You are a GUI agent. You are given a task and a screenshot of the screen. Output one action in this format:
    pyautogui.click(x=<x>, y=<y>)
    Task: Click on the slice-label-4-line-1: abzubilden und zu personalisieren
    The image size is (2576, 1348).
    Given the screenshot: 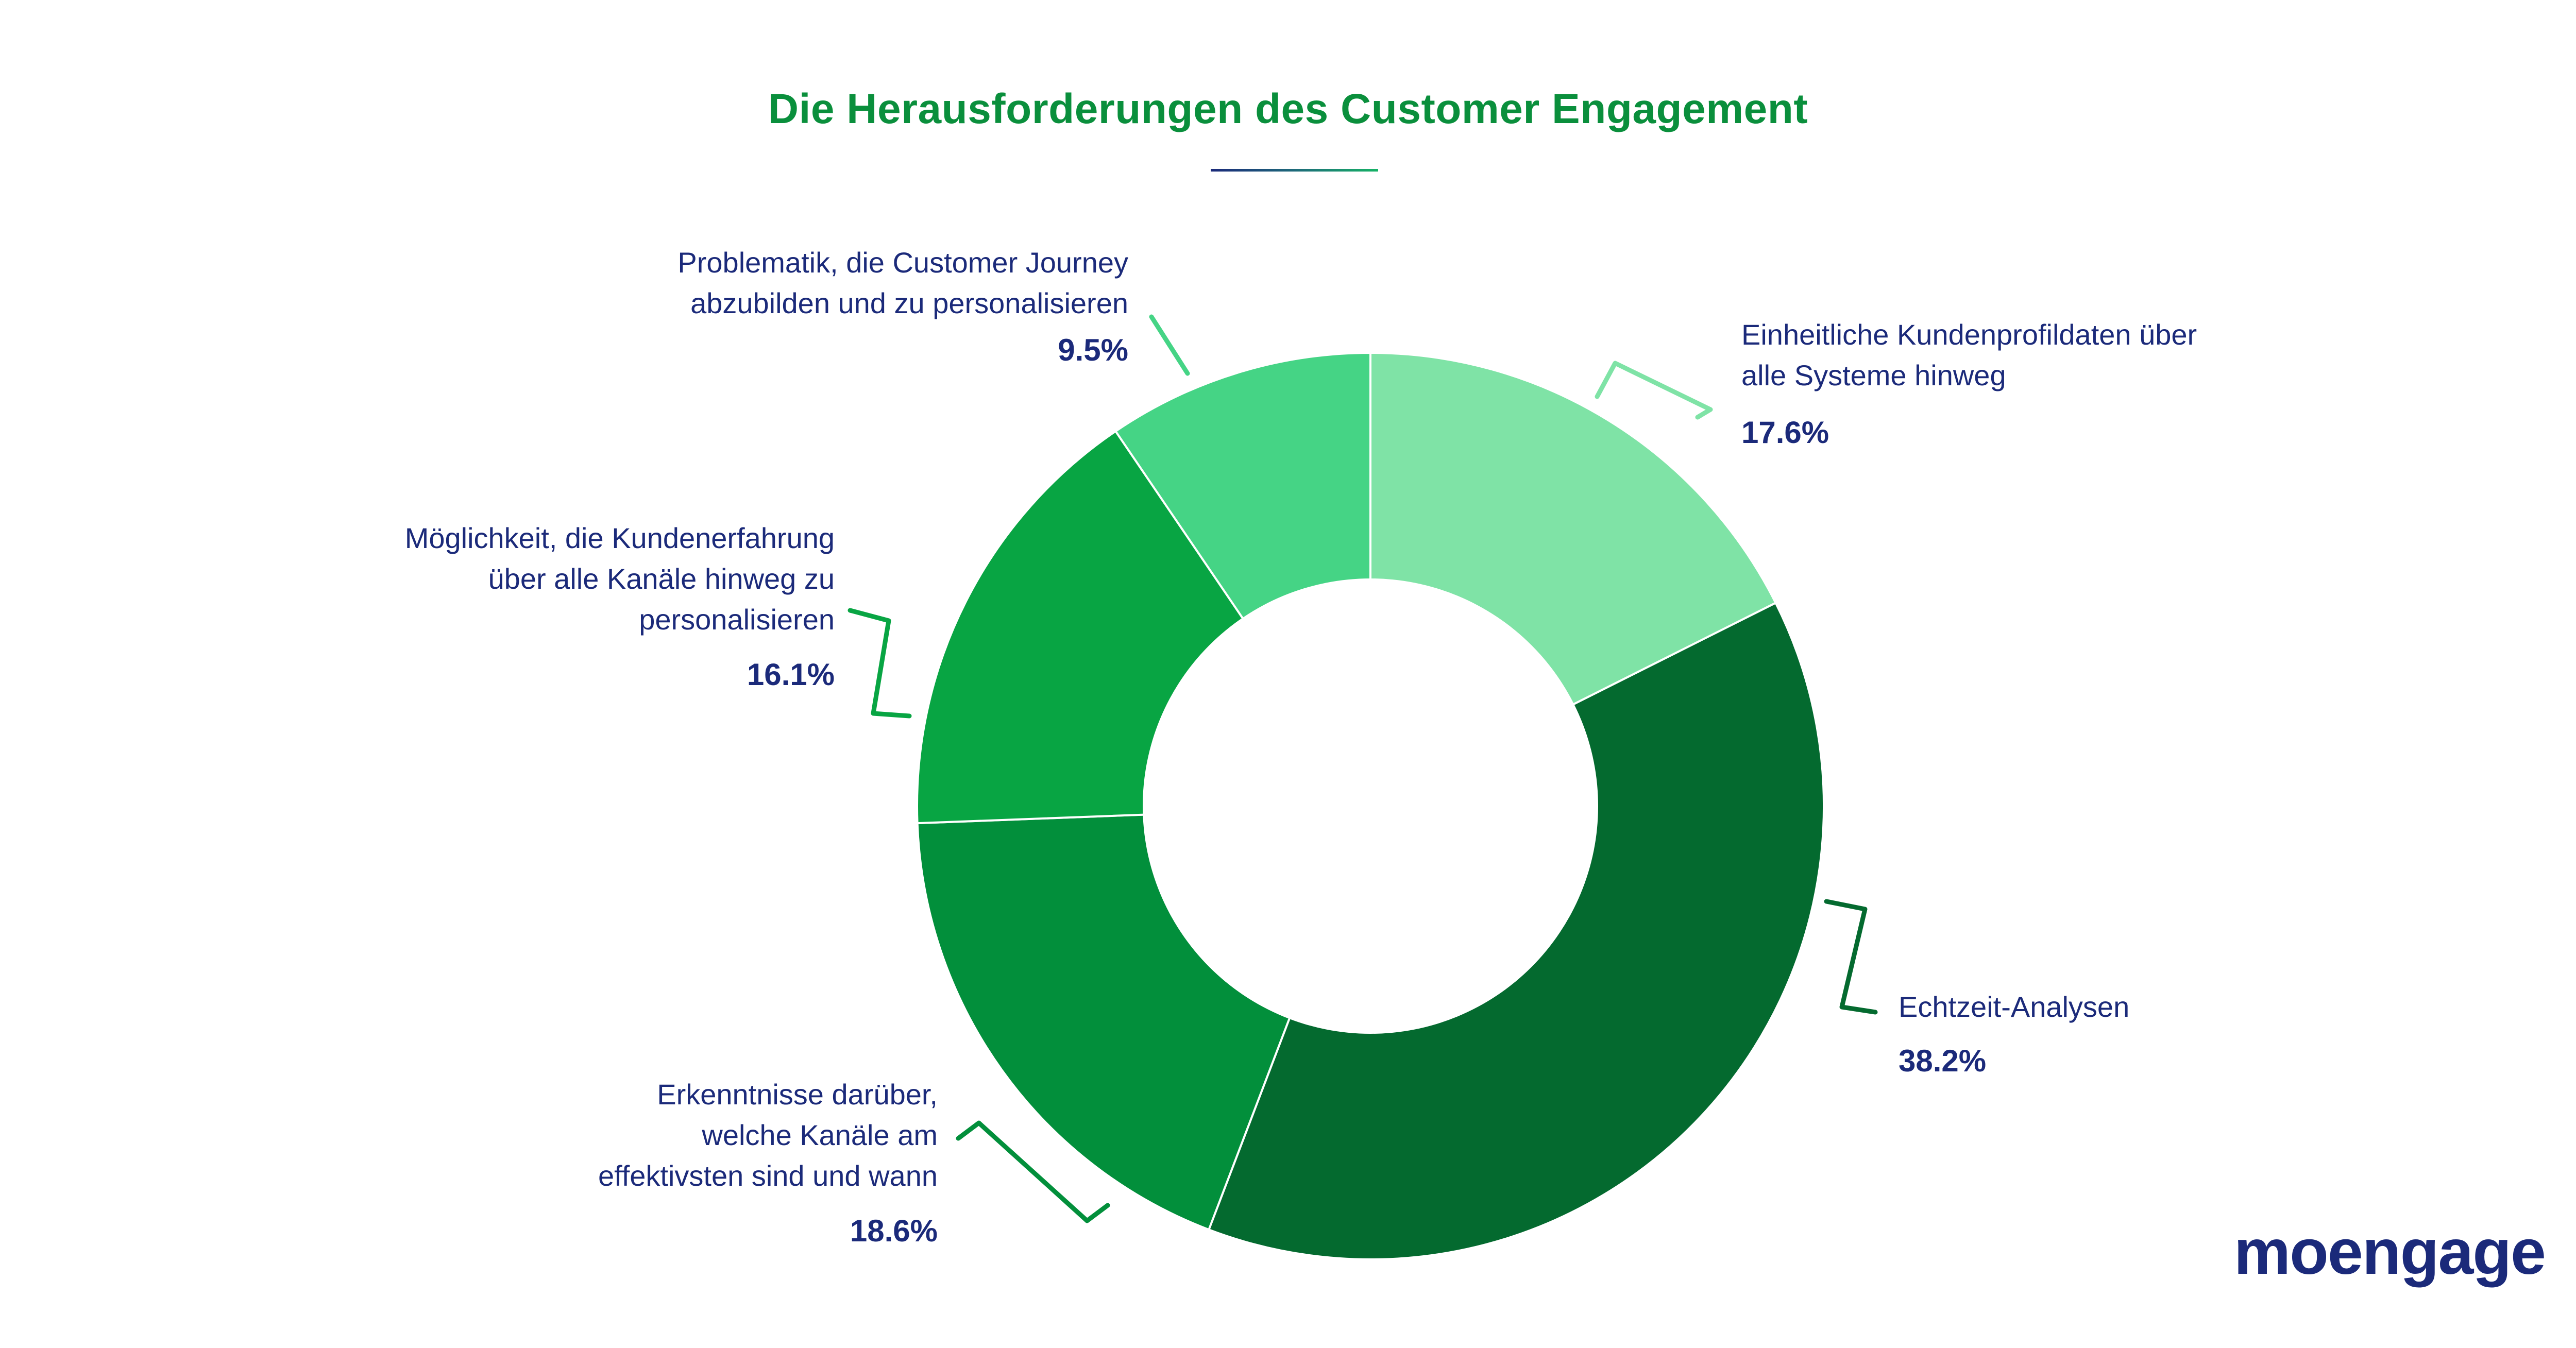 What is the action you would take?
    pyautogui.click(x=909, y=303)
    